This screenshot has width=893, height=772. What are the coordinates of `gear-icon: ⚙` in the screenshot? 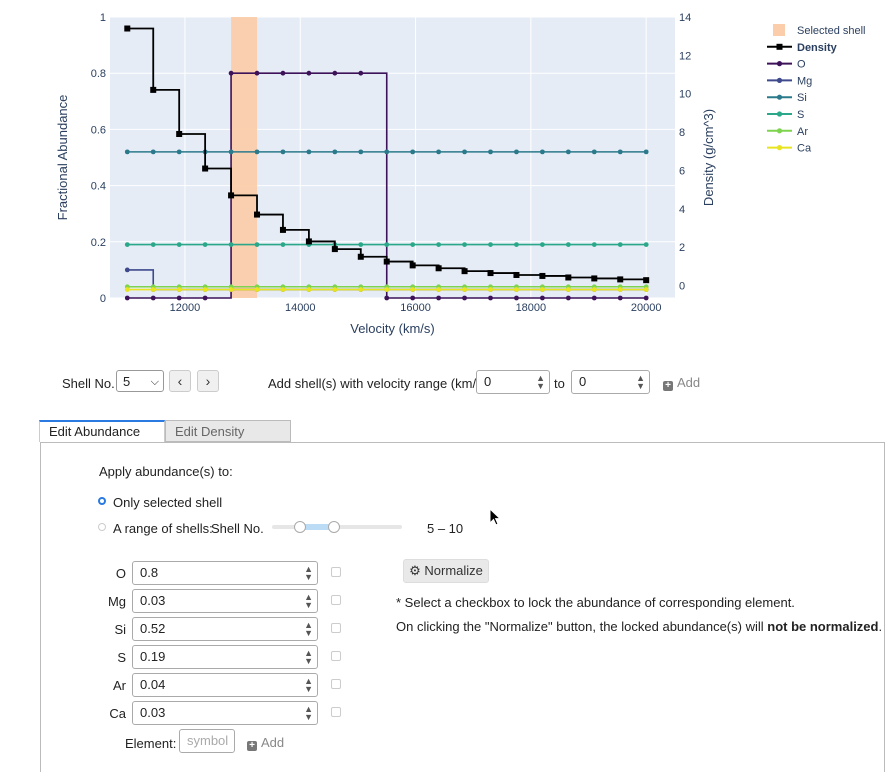 It's located at (415, 570).